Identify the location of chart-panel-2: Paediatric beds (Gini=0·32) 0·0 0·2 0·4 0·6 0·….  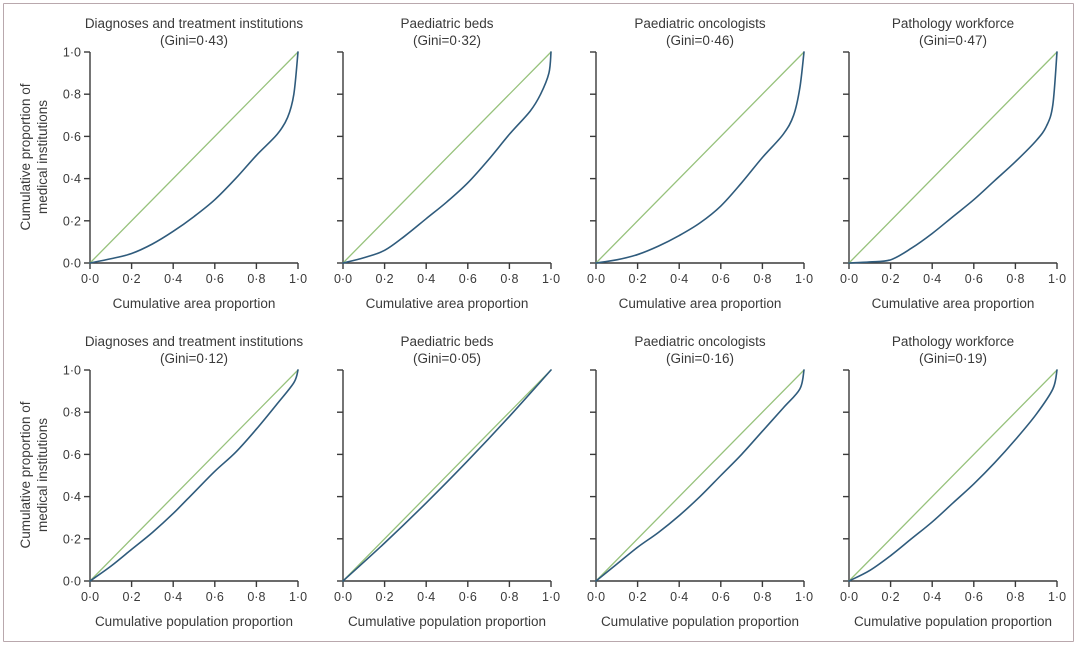
(447, 163).